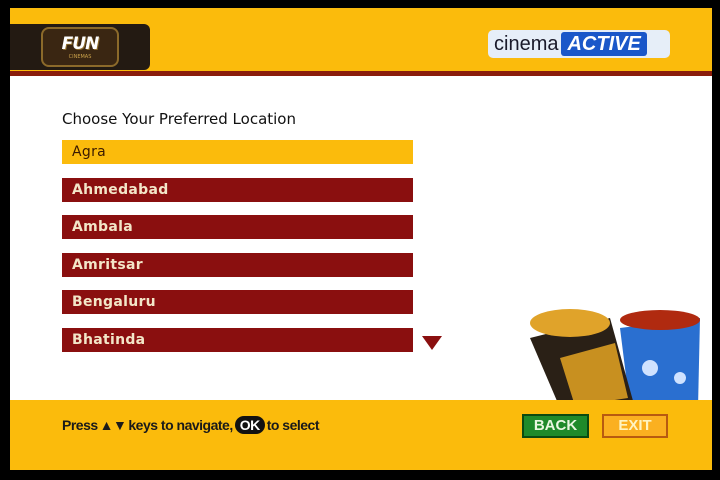  I want to click on header: FUN CINEMAS cinema ACTIVE, so click(361, 42).